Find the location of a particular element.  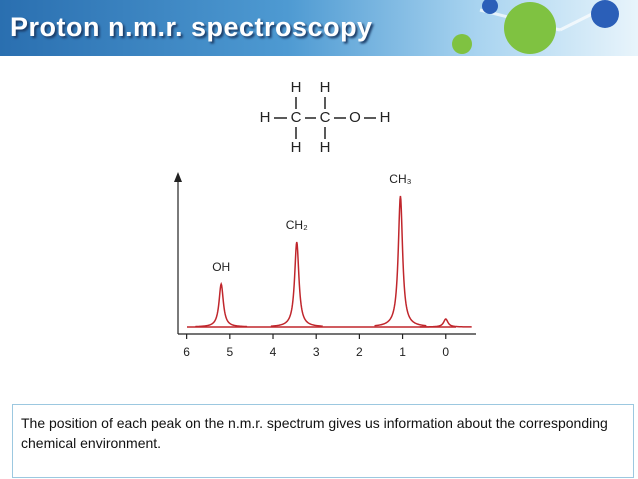

peak-label: OH is located at coordinates (221, 267).